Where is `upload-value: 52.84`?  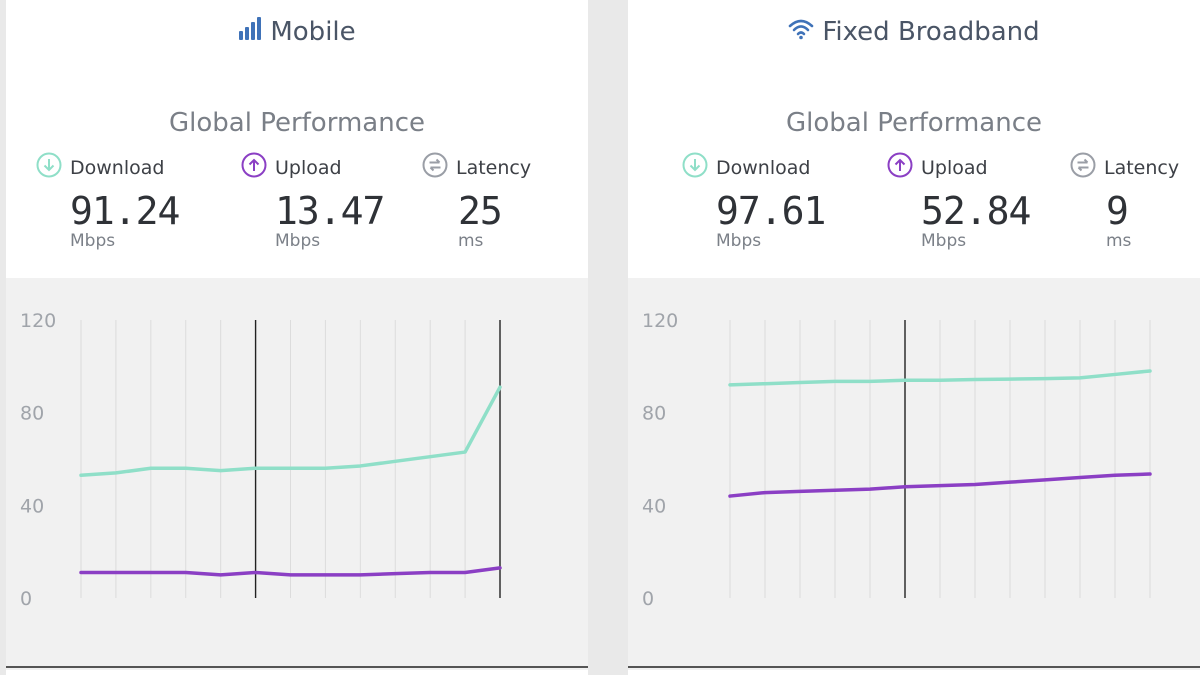 upload-value: 52.84 is located at coordinates (976, 211).